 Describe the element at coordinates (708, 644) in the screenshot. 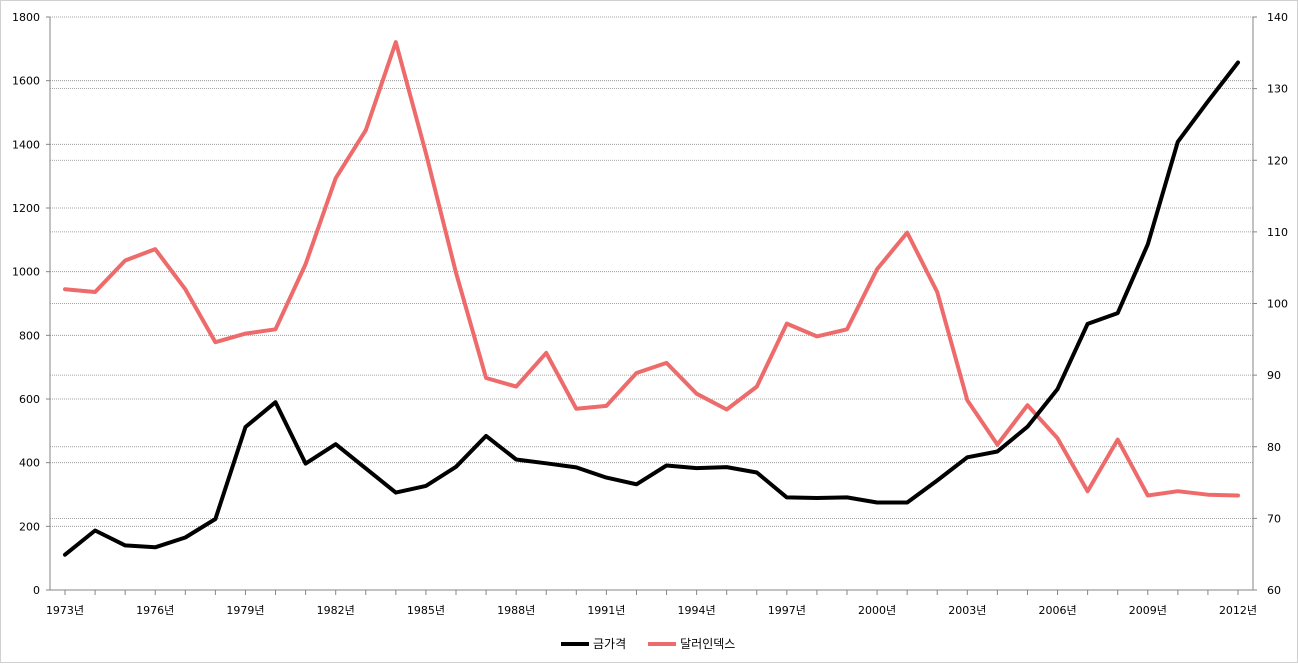

I see `legend-label-dollar-index: 달러인덱스` at that location.